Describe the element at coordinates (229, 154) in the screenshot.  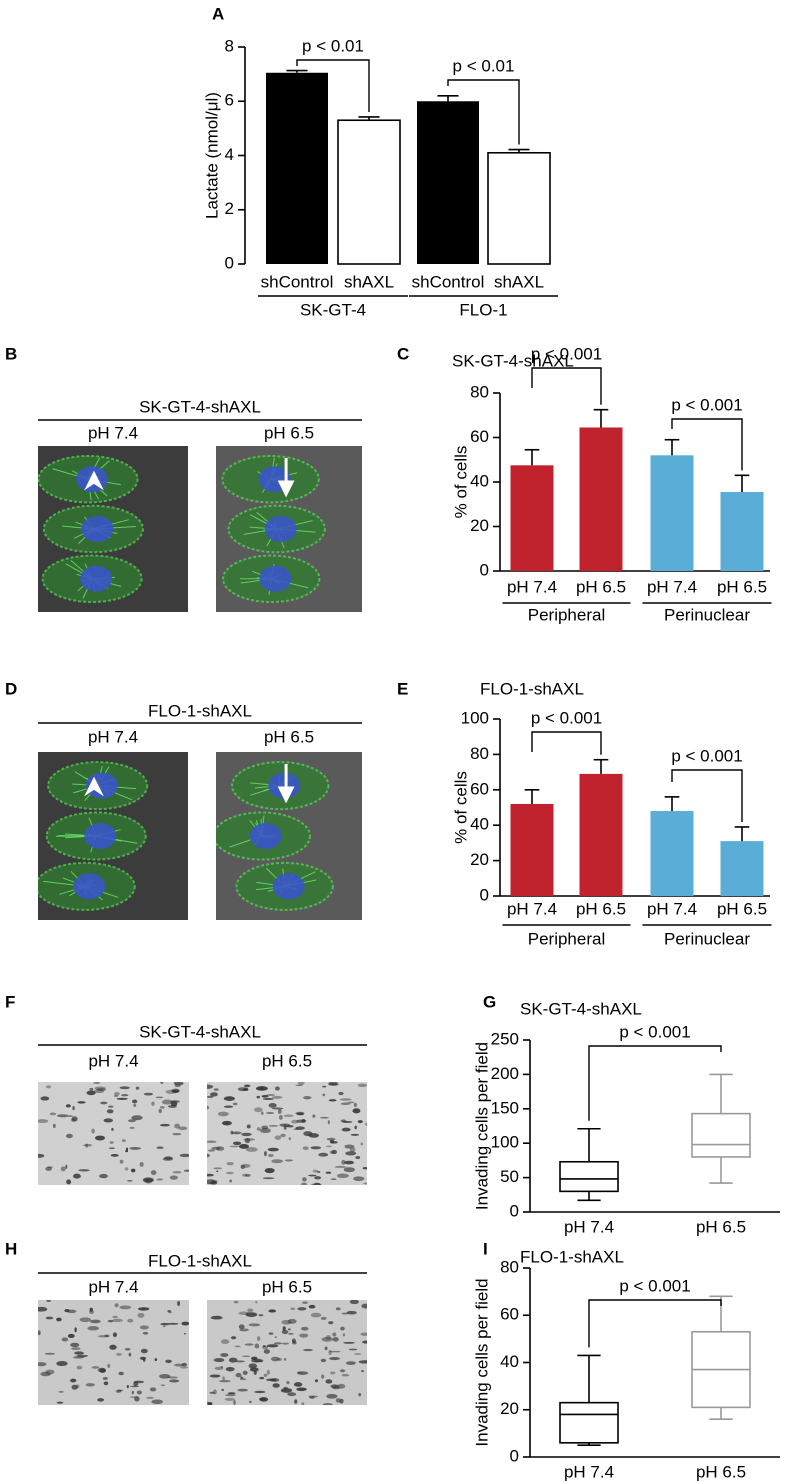
I see `y-tick-label: 4` at that location.